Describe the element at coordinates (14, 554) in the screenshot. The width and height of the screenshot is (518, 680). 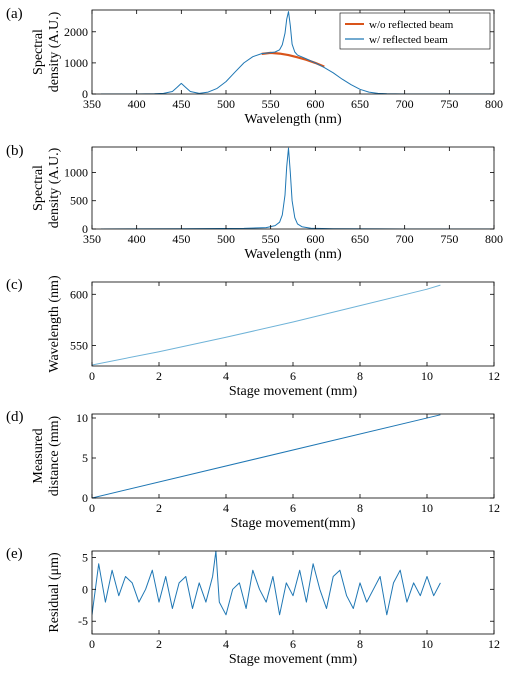
I see `panel-label: (e)` at that location.